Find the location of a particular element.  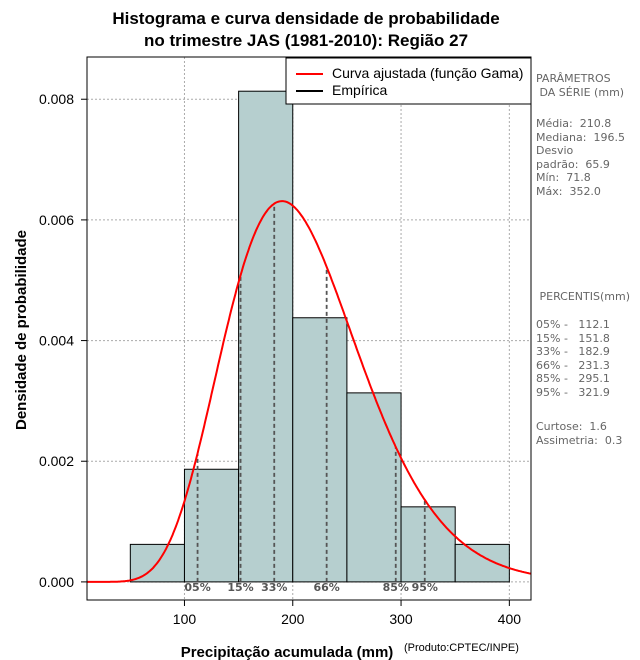

y-tick-label: 0.004 is located at coordinates (56, 341).